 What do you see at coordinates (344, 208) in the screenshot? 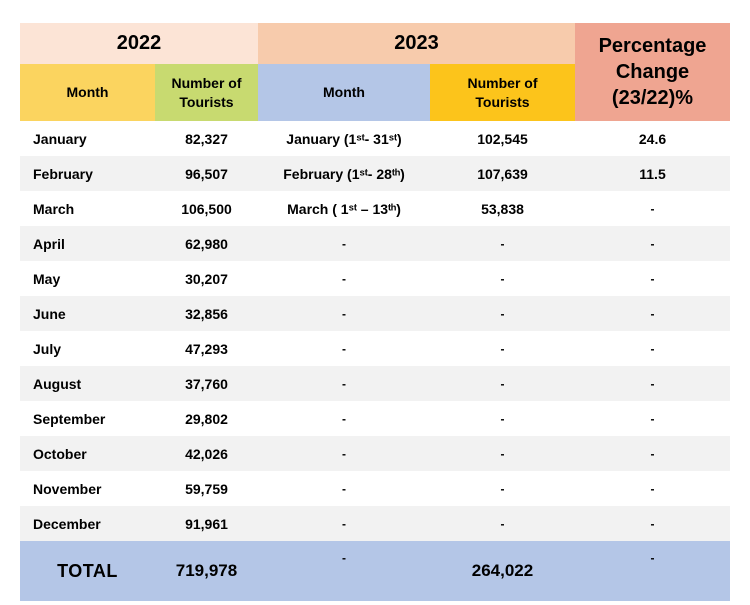
I see `month-2023-cell: March ( 1ˢᵗ – 13ᵗʰ)` at bounding box center [344, 208].